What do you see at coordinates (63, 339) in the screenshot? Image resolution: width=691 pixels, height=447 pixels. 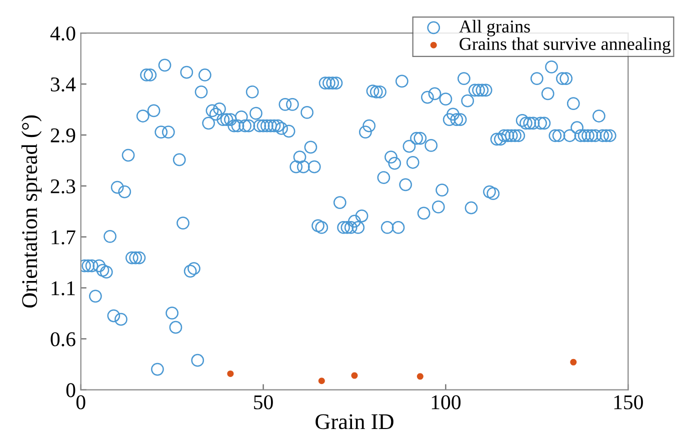 I see `y-tick-label: 0.6` at bounding box center [63, 339].